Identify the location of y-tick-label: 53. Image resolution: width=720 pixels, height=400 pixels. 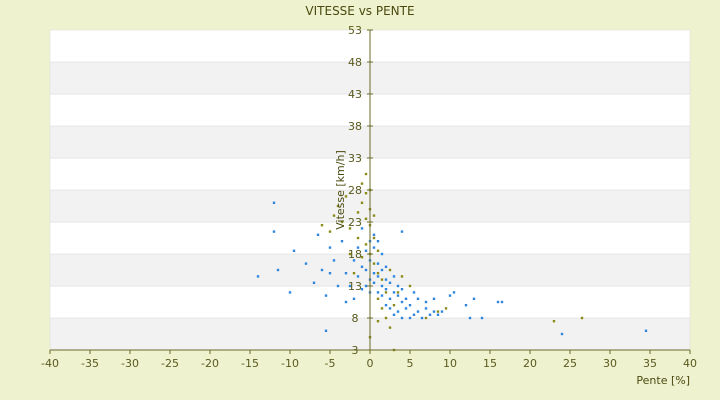
(355, 30).